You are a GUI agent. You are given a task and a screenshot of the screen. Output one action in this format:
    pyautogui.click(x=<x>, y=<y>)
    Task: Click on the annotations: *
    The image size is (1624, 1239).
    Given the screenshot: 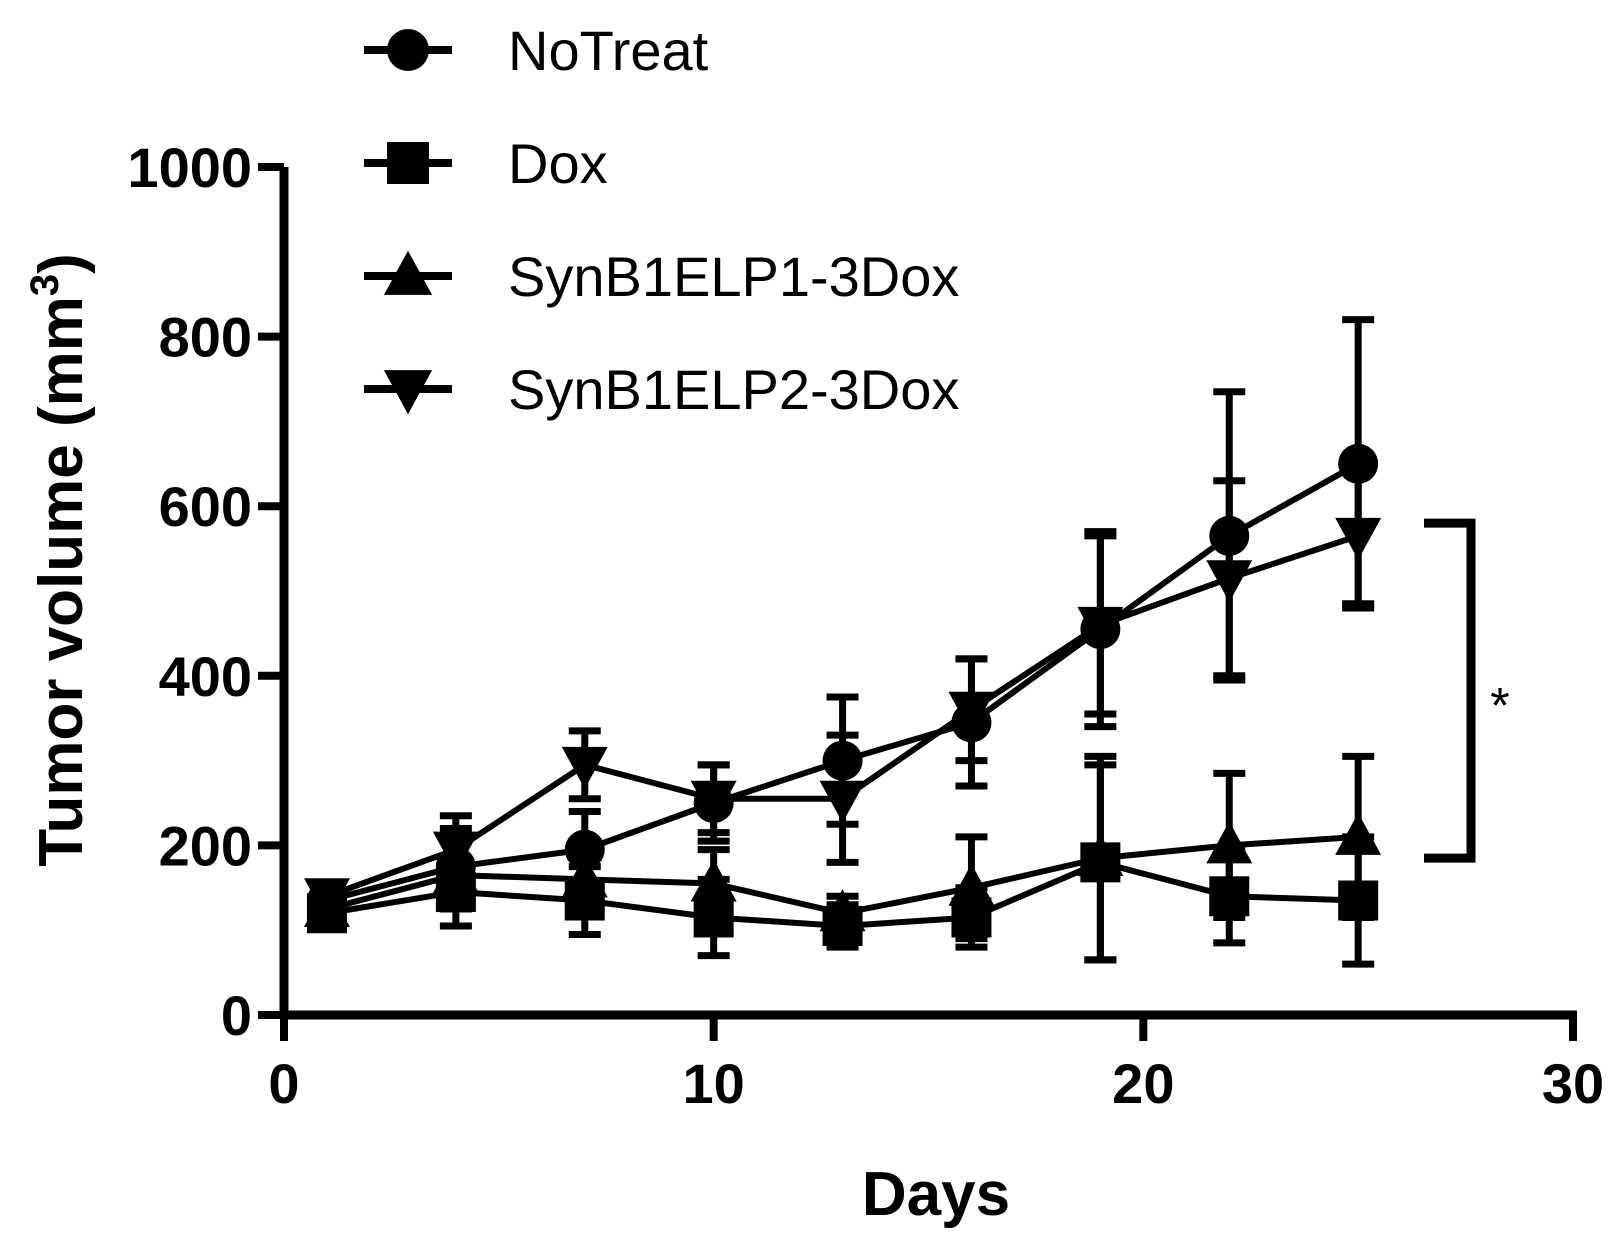 What is the action you would take?
    pyautogui.click(x=1467, y=690)
    